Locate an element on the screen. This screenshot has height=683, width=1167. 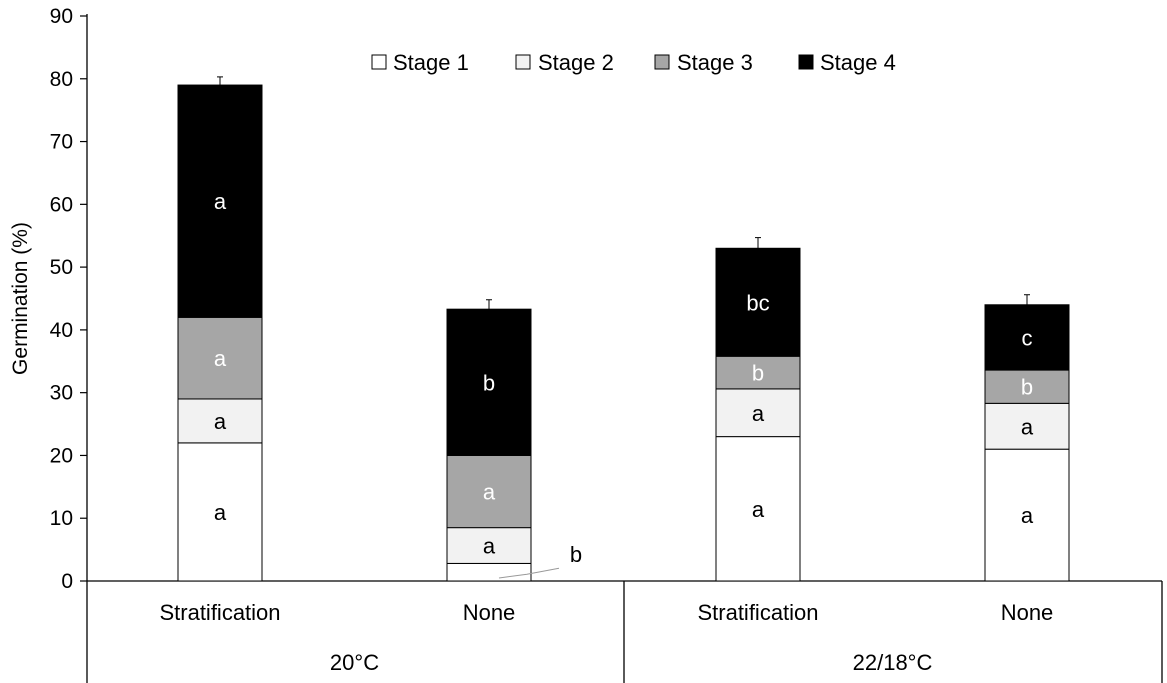
significance-letter: bc is located at coordinates (757, 302).